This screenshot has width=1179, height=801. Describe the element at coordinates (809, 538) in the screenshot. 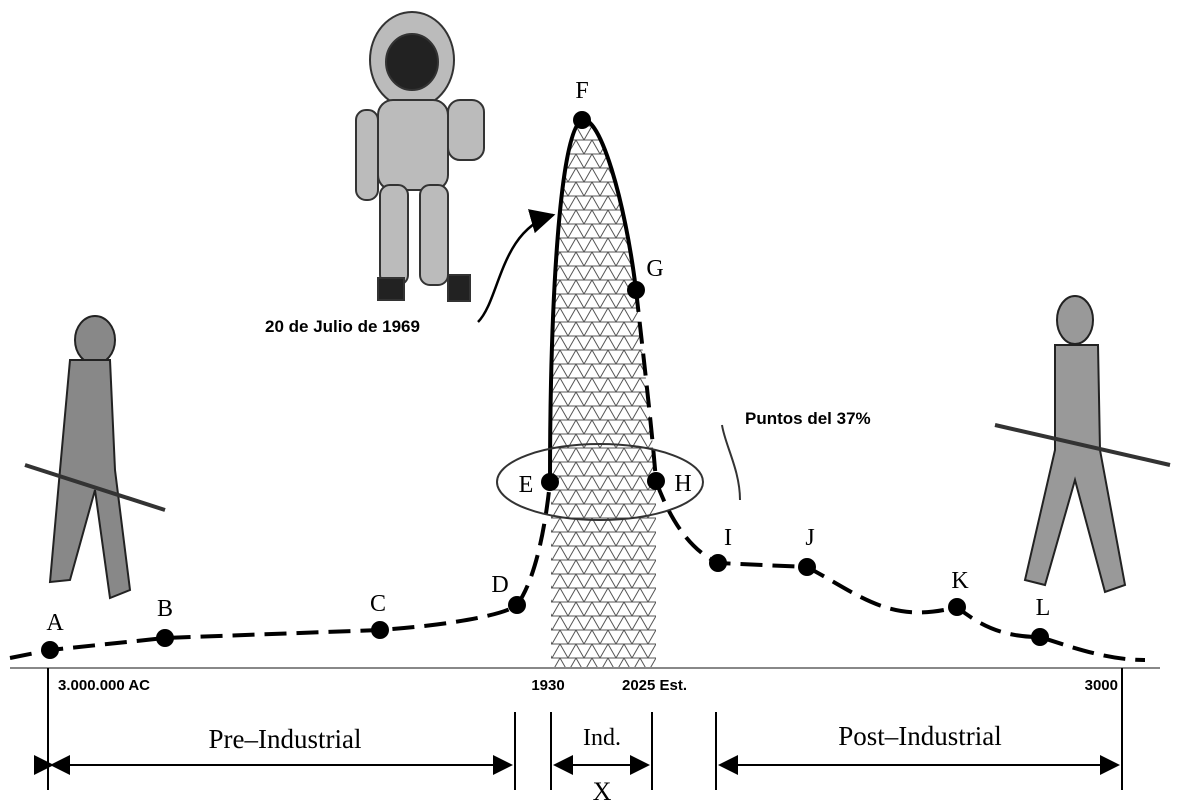

I see `point-label: J` at that location.